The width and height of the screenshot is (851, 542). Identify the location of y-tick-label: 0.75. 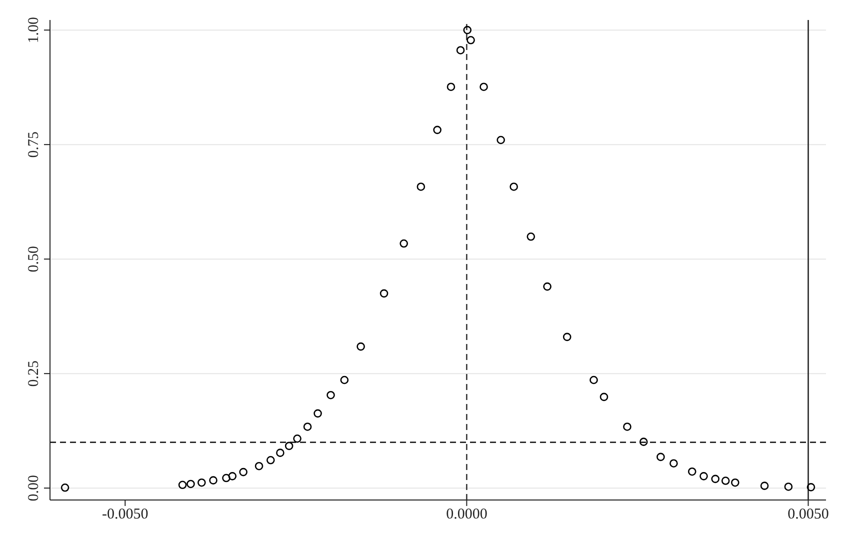
(34, 144).